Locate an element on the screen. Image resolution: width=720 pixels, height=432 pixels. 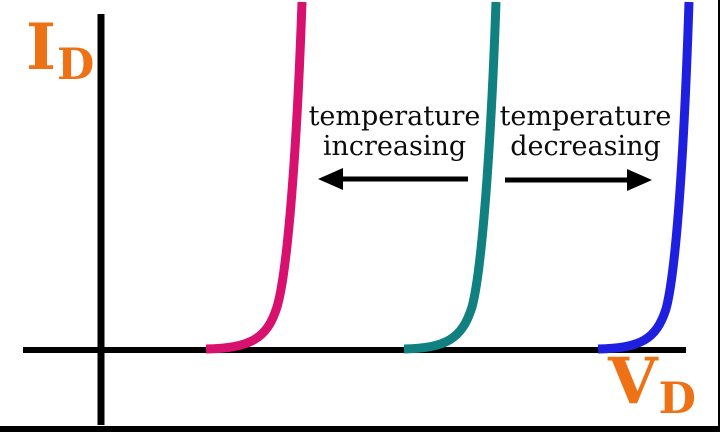
annotation-increasing-line2: increasing is located at coordinates (394, 146).